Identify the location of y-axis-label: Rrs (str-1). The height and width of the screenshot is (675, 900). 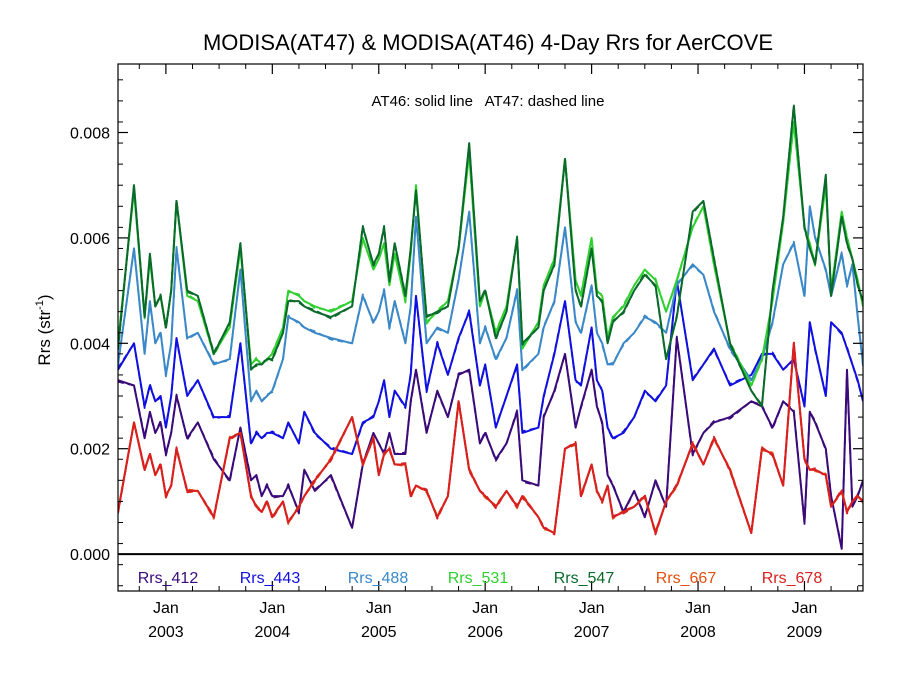
(44, 329).